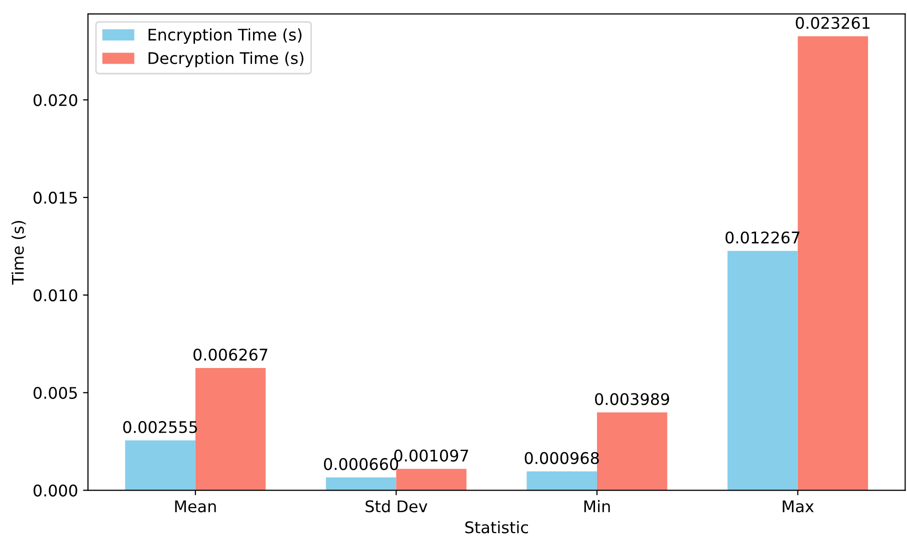 This screenshot has width=907, height=537. What do you see at coordinates (496, 527) in the screenshot?
I see `x-axis-title: Statistic` at bounding box center [496, 527].